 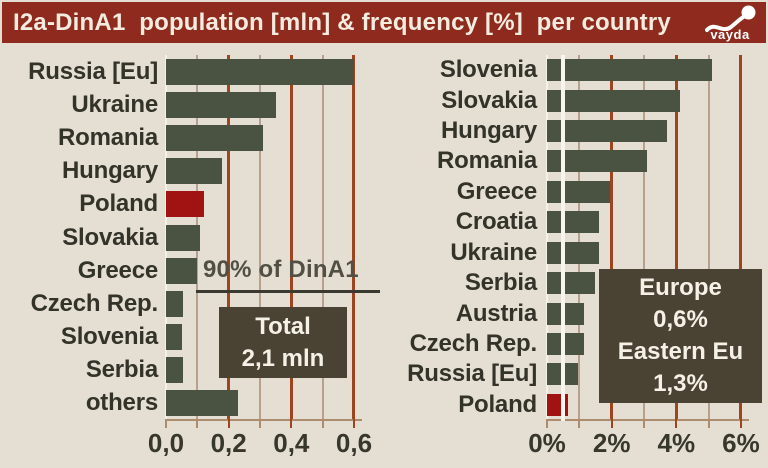 I want to click on europe-box-line2: 0,6%, so click(x=680, y=320).